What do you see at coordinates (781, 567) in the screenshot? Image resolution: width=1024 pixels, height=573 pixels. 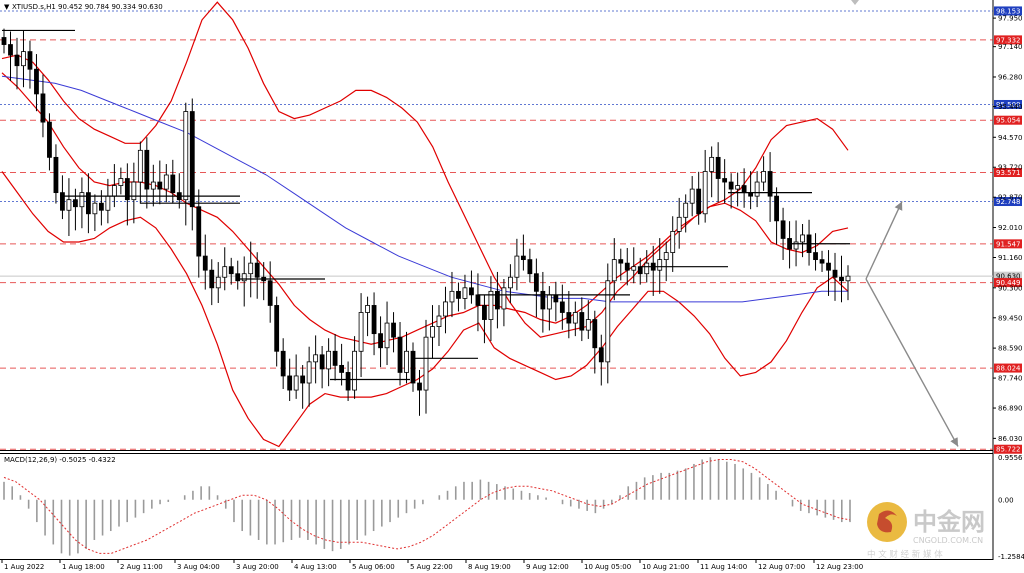 I see `time-label-13: 12 Aug 07:00` at bounding box center [781, 567].